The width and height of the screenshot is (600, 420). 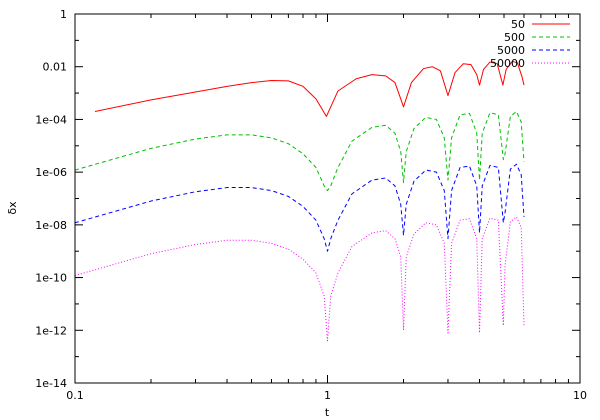 What do you see at coordinates (327, 412) in the screenshot?
I see `x-axis-label: t` at bounding box center [327, 412].